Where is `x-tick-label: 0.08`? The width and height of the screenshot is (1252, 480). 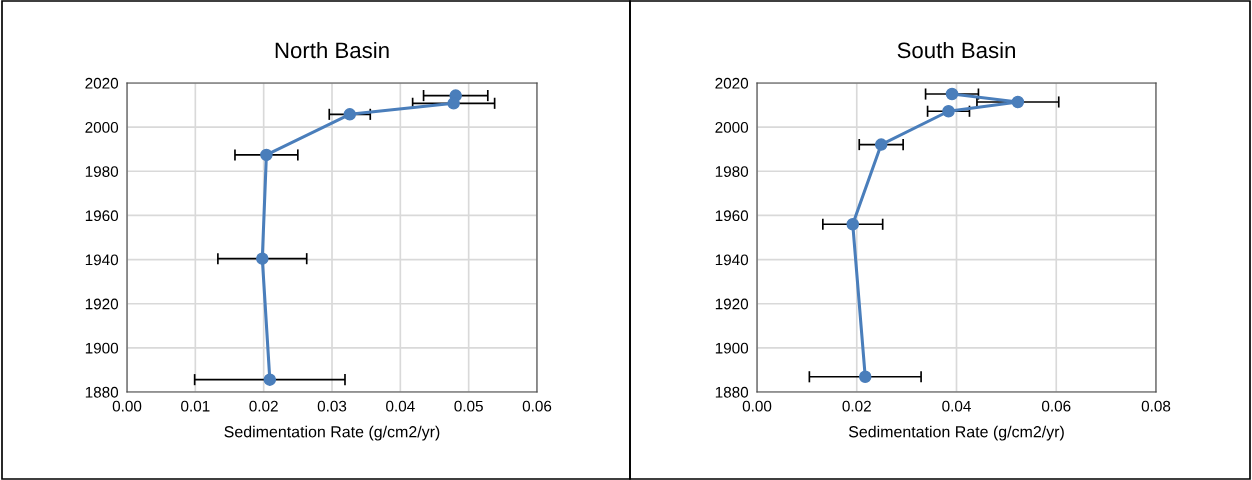 x-tick-label: 0.08 is located at coordinates (1156, 406).